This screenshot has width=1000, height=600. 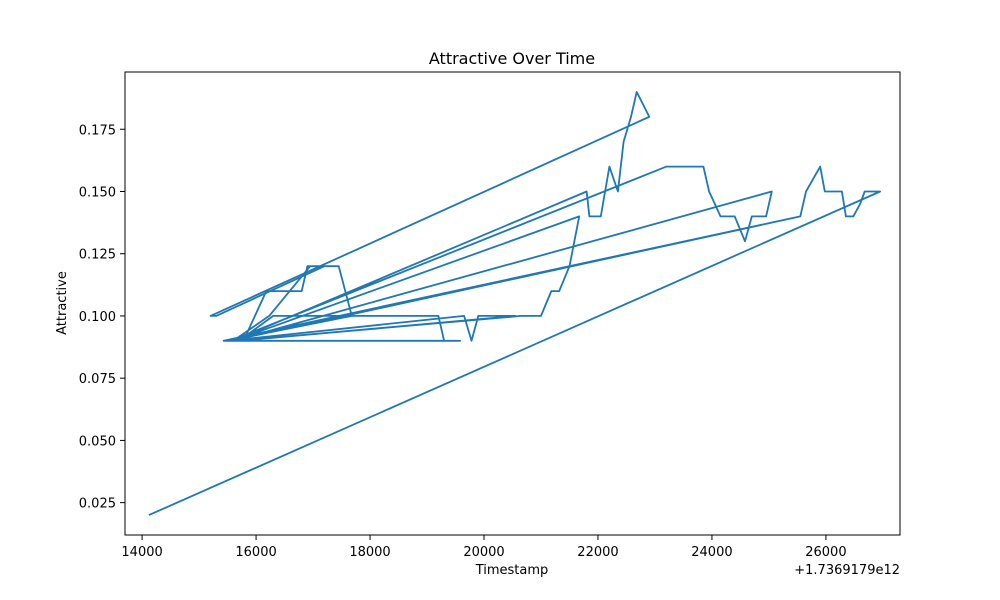 I want to click on y-tick-label: 0.050, so click(x=97, y=441).